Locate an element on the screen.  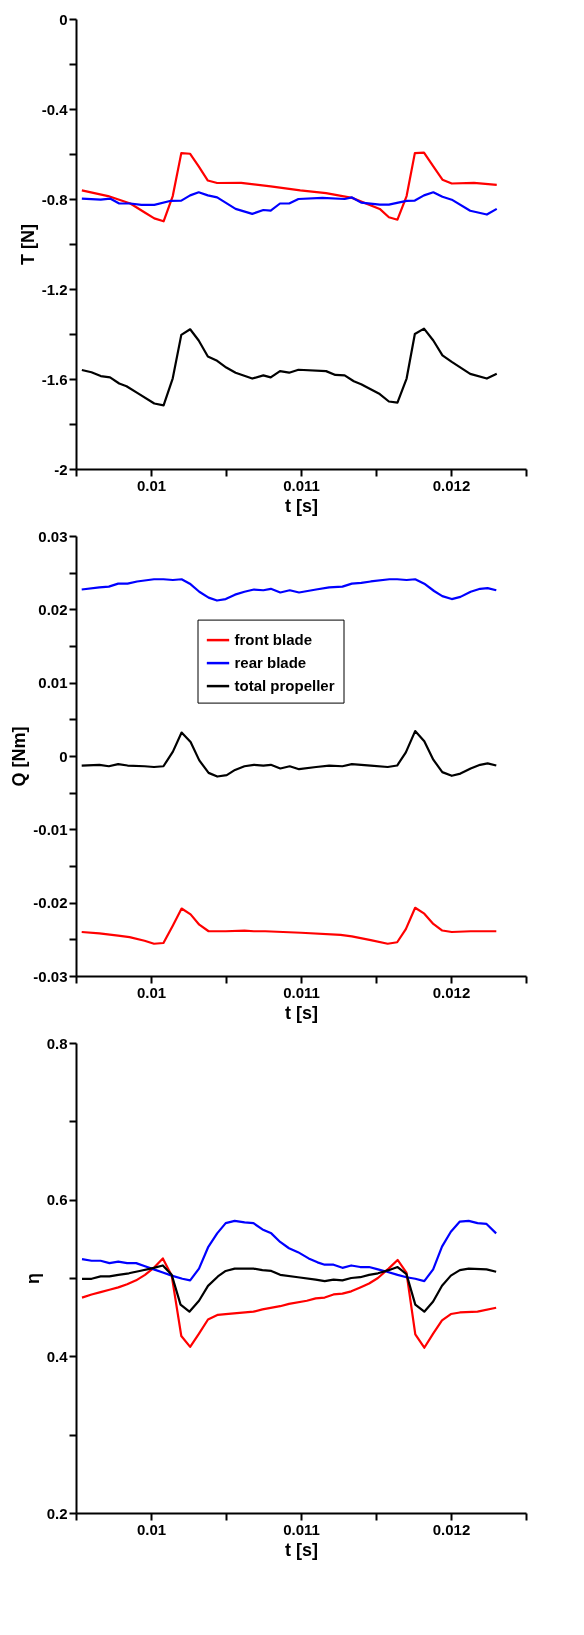
y-tick-label: 0.2 is located at coordinates (57, 1513).